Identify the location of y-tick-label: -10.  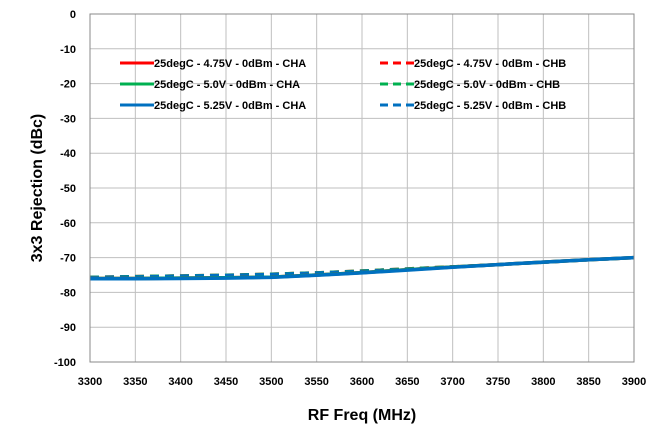
(68, 50).